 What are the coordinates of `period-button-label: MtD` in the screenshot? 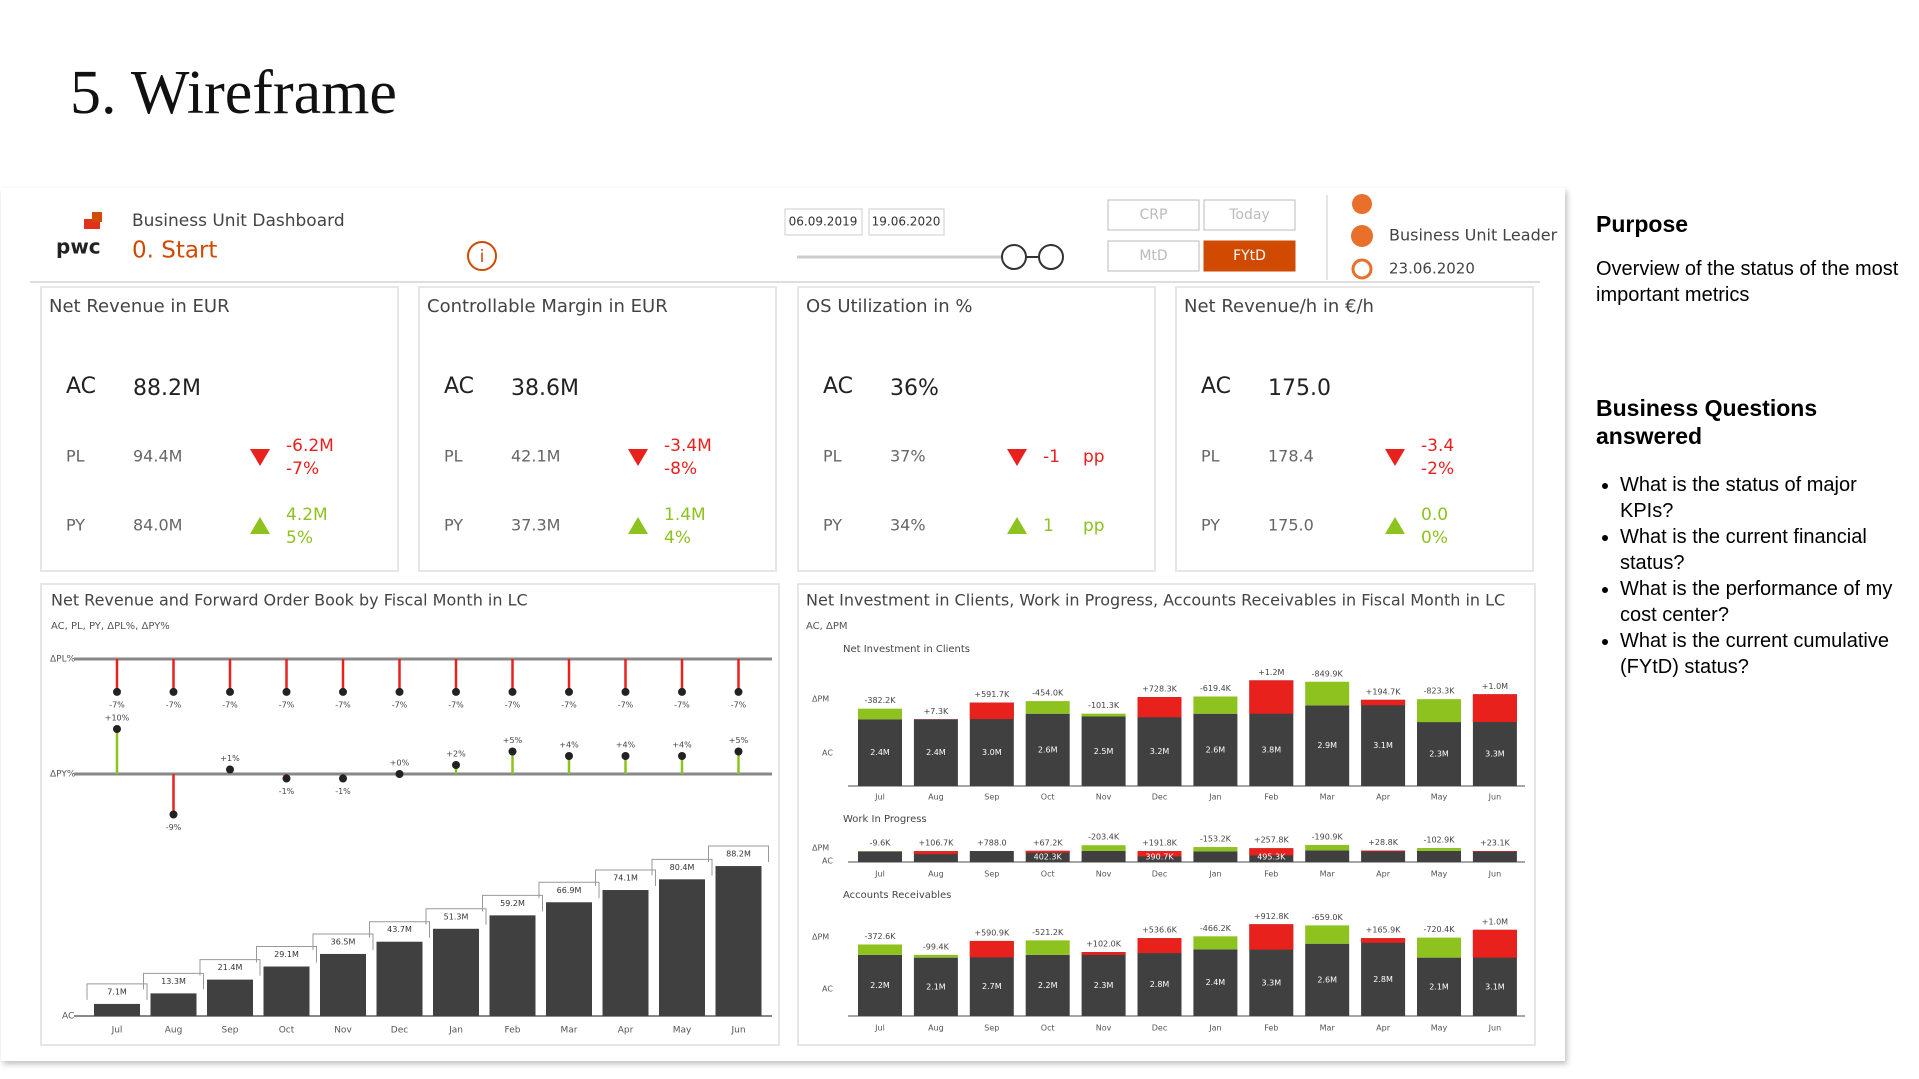 It's located at (1153, 256).